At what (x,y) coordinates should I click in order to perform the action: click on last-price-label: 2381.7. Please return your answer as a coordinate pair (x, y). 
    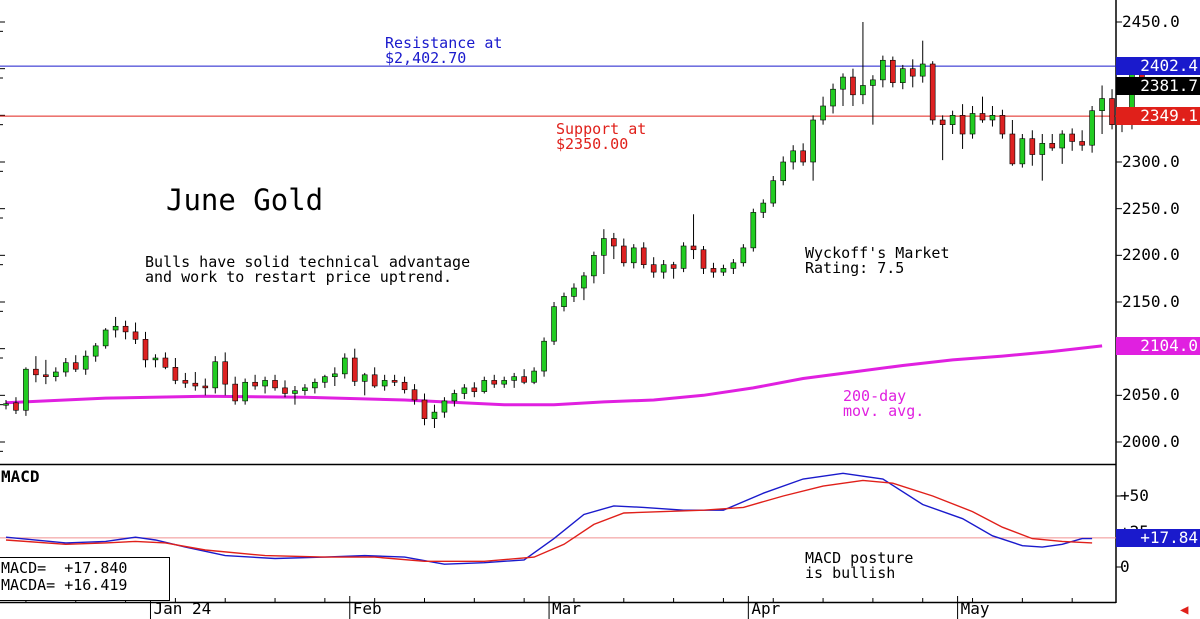
    Looking at the image, I should click on (1158, 86).